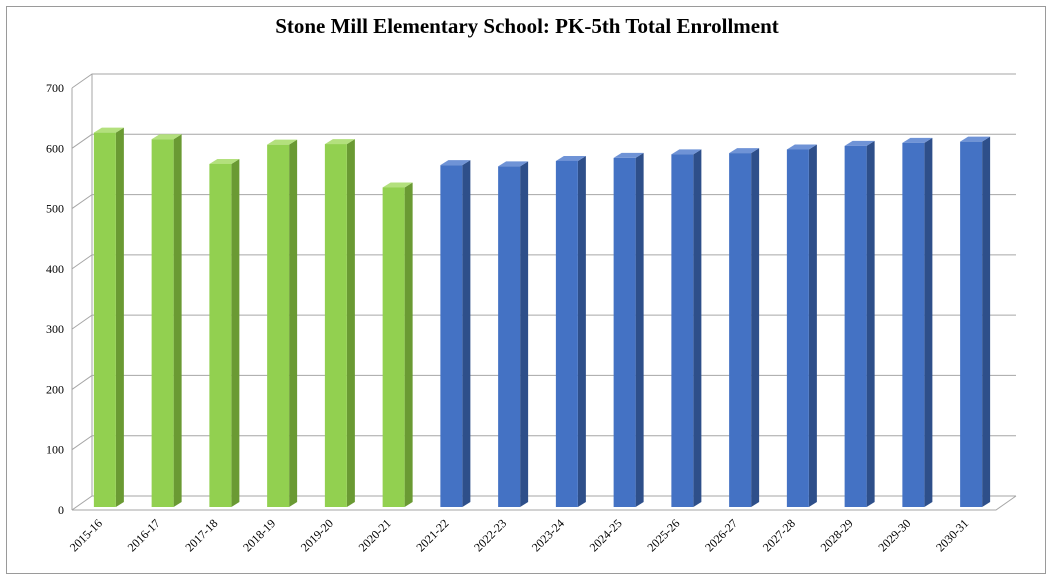 The image size is (1054, 581). Describe the element at coordinates (317, 535) in the screenshot. I see `x-tick-label: 2019-20` at that location.